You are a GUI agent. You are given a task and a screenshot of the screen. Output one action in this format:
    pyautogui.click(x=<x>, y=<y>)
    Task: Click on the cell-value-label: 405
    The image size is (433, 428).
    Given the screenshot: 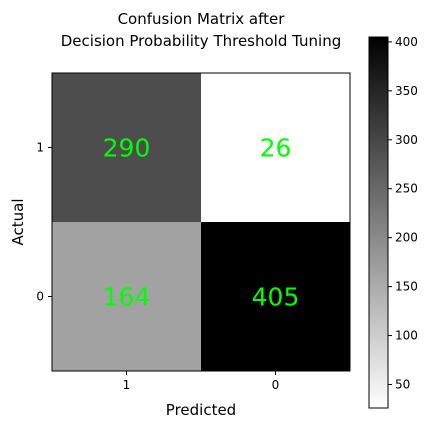 What is the action you would take?
    pyautogui.click(x=276, y=297)
    